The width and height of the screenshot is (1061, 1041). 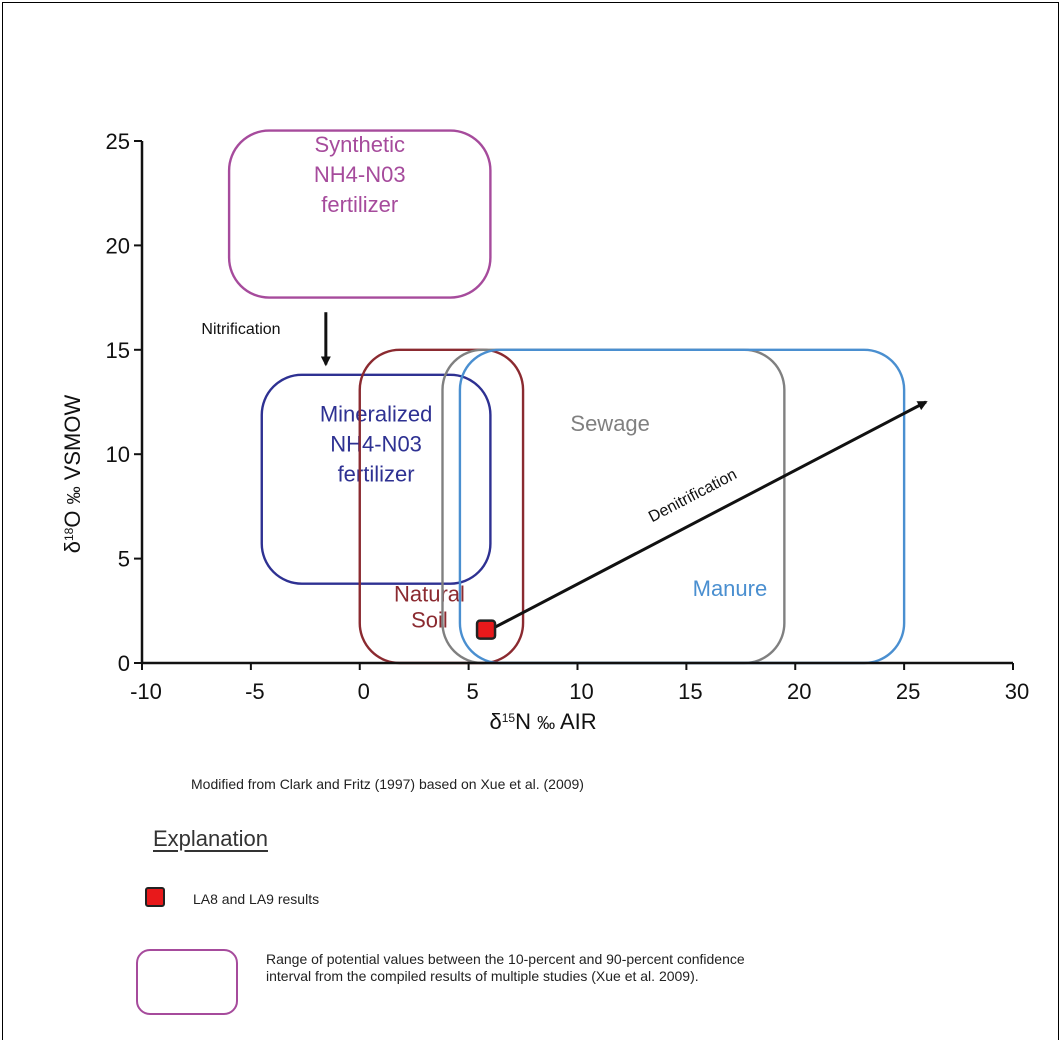 I want to click on explanation-title: Explanation, so click(x=210, y=838).